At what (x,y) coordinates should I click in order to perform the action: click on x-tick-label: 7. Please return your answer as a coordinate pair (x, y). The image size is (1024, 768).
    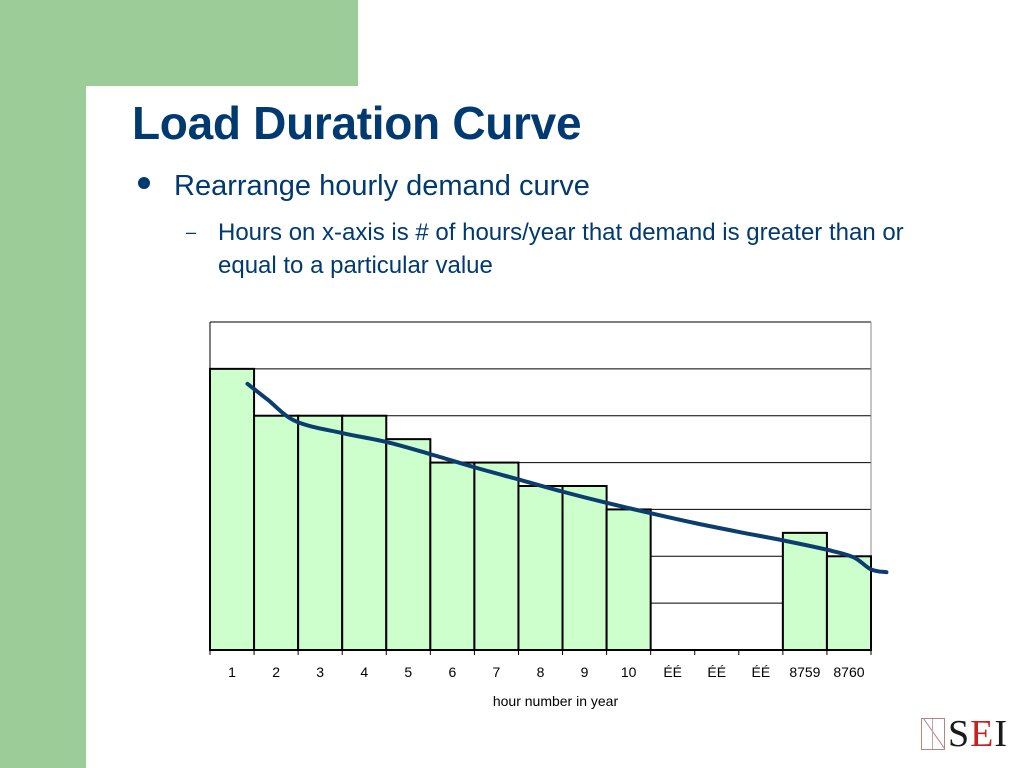
    Looking at the image, I should click on (497, 672).